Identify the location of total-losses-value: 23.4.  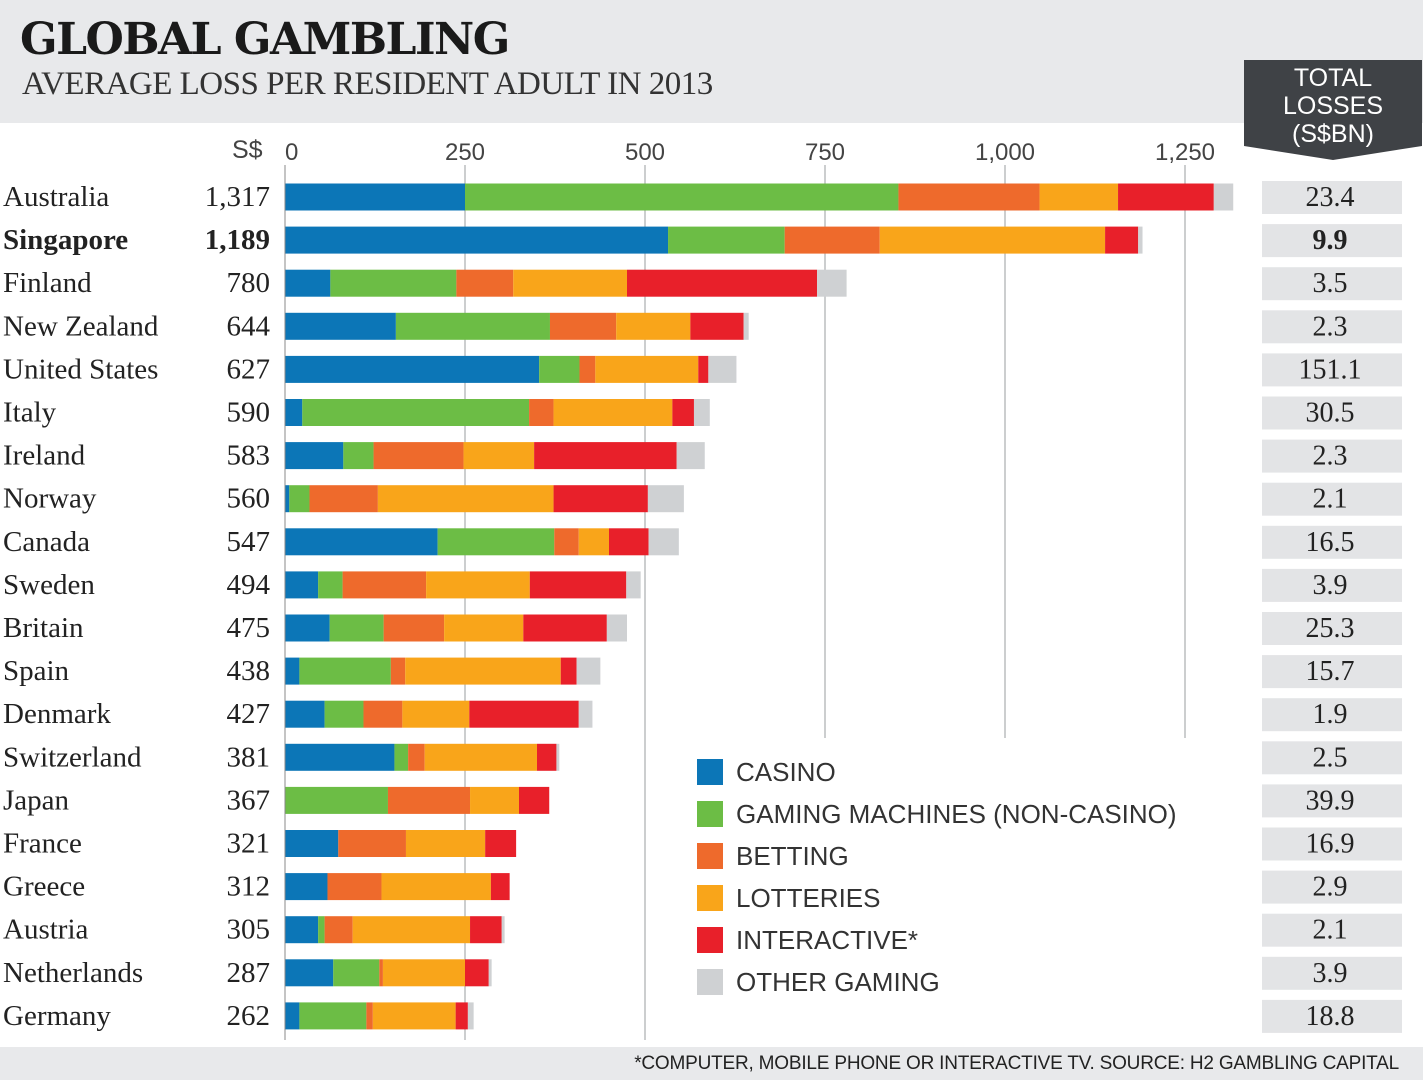
(1330, 197).